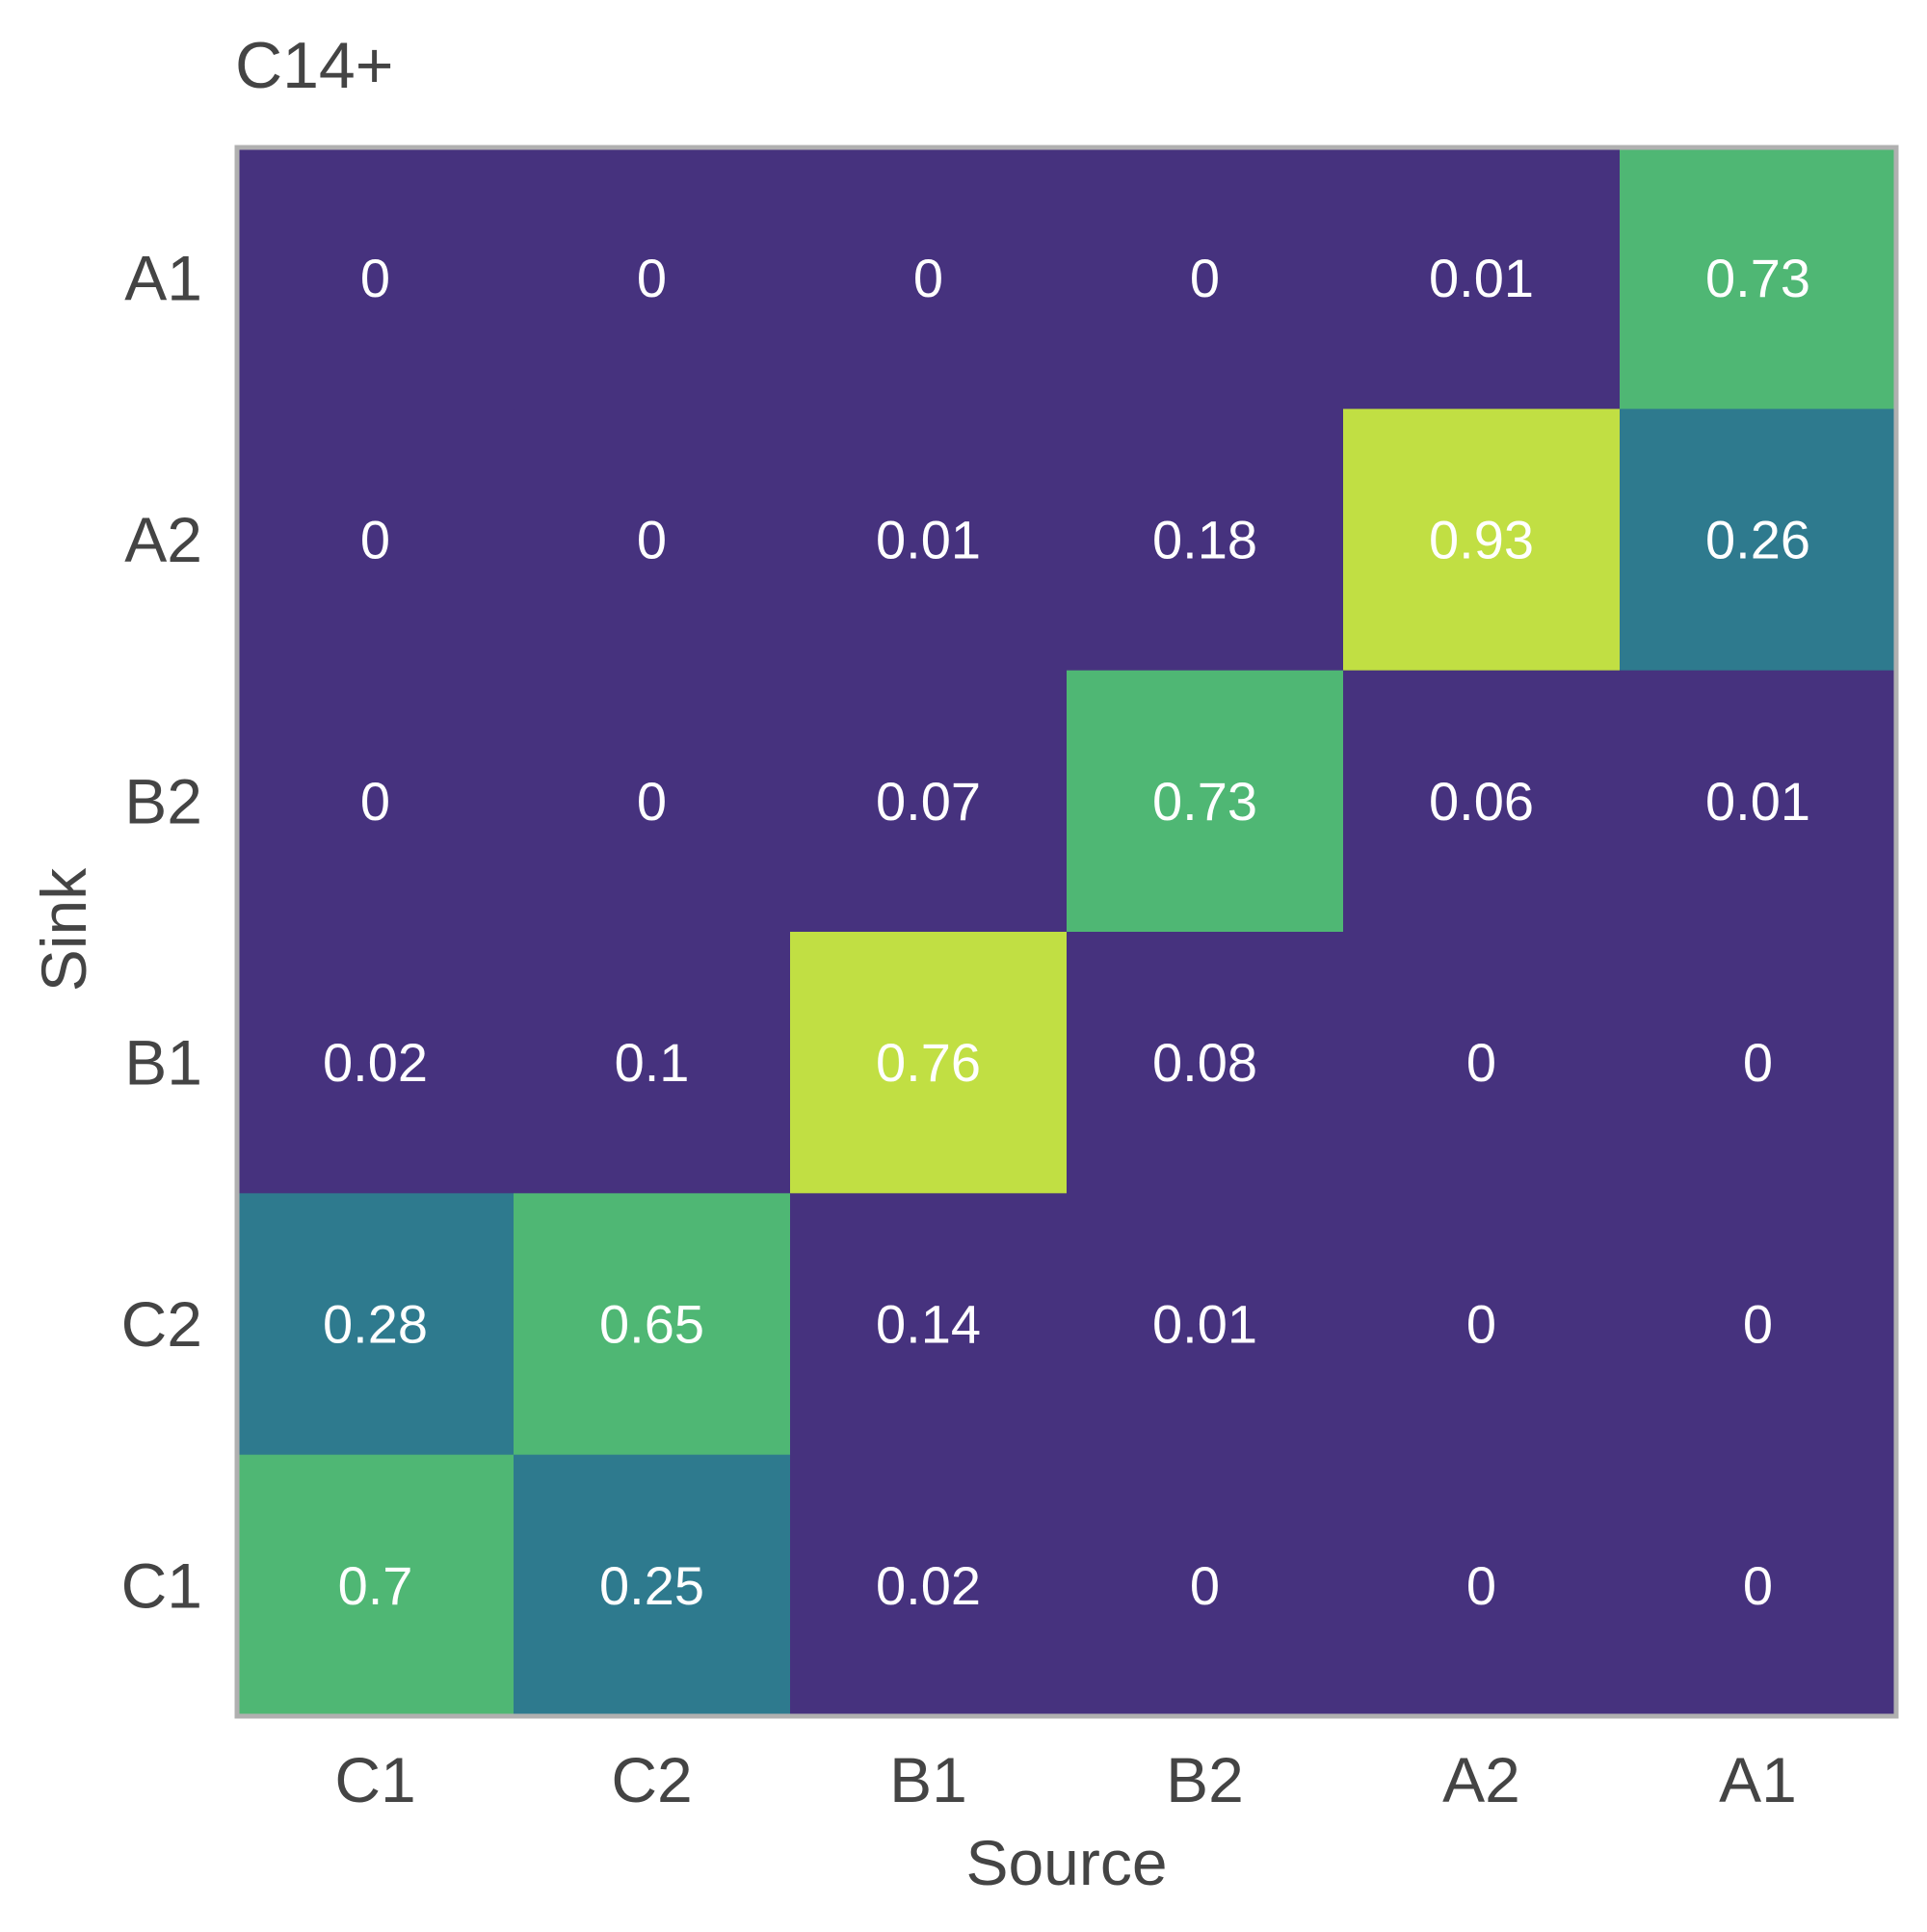  What do you see at coordinates (1066, 1862) in the screenshot?
I see `x-axis-label: Source` at bounding box center [1066, 1862].